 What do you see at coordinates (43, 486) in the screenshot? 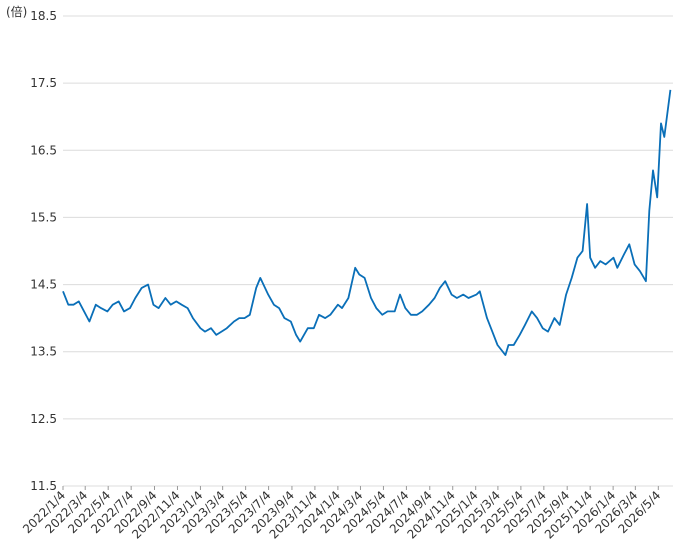
I see `y-tick-label: 11.5` at bounding box center [43, 486].